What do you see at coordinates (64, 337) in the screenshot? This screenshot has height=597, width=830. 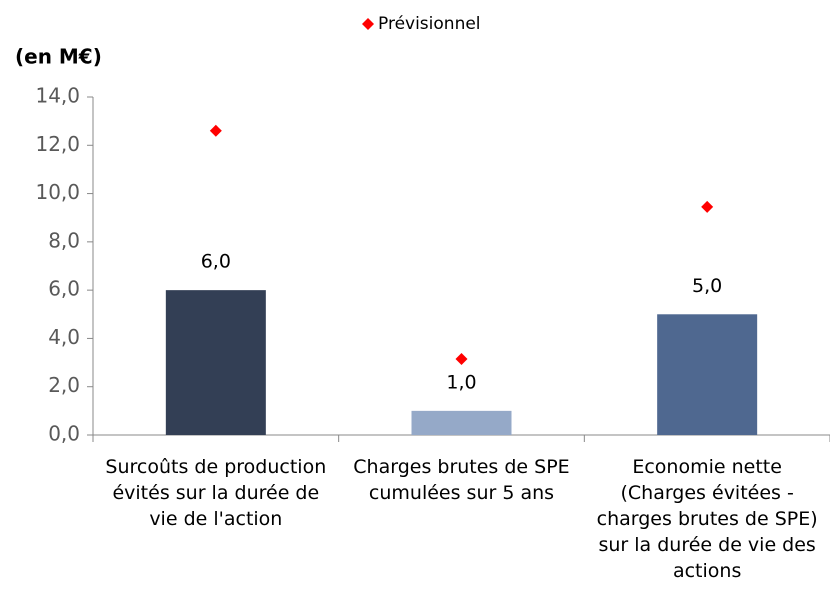 I see `y-tick-label: 4,0` at bounding box center [64, 337].